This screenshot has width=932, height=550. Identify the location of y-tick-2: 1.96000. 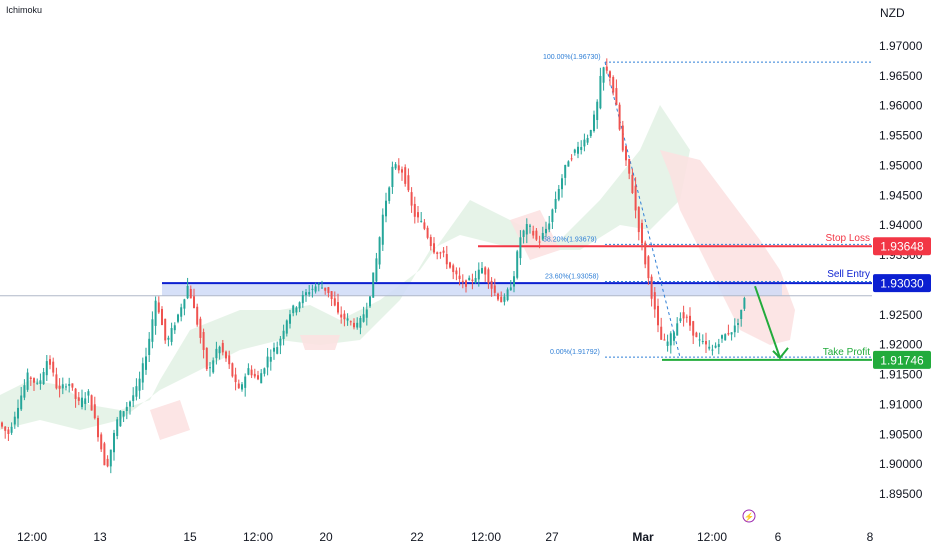
(901, 106).